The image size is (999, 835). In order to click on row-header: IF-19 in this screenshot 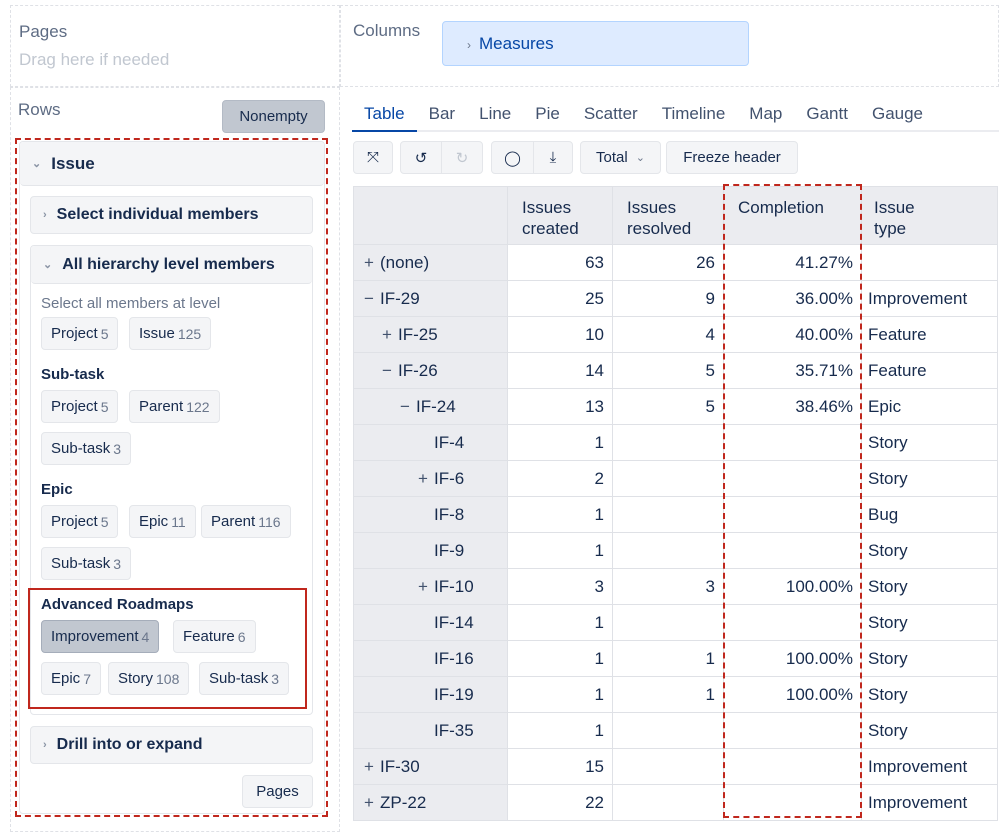, I will do `click(430, 694)`.